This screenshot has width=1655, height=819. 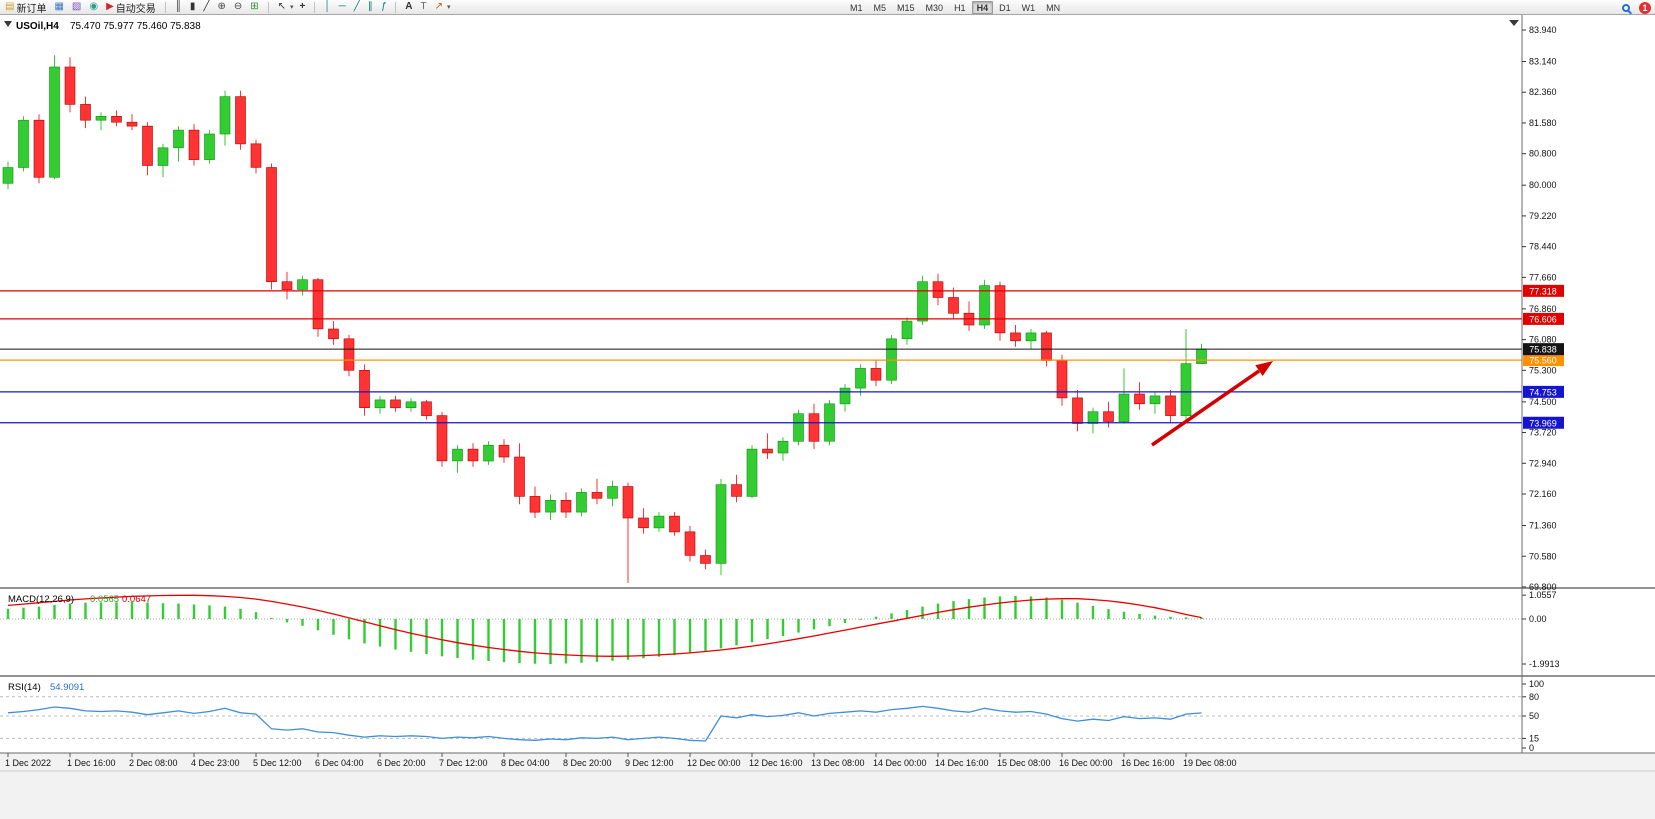 What do you see at coordinates (1543, 340) in the screenshot?
I see `svg-text: 76.080` at bounding box center [1543, 340].